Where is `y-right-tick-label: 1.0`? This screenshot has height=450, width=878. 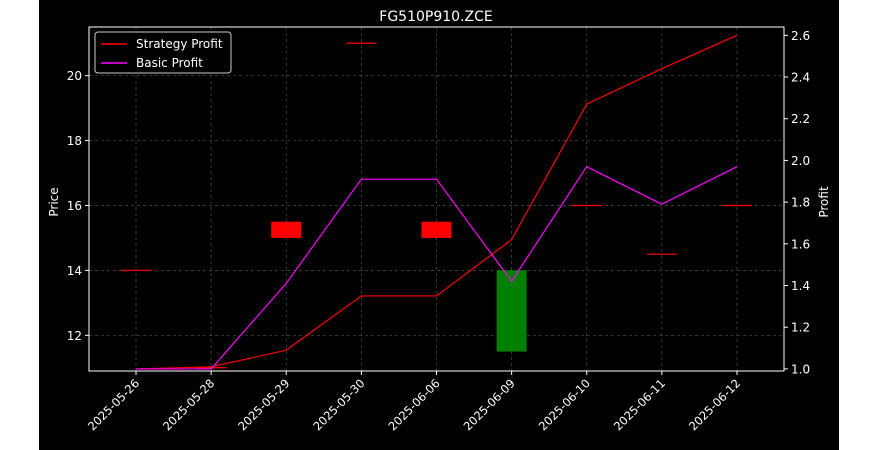 y-right-tick-label: 1.0 is located at coordinates (800, 369).